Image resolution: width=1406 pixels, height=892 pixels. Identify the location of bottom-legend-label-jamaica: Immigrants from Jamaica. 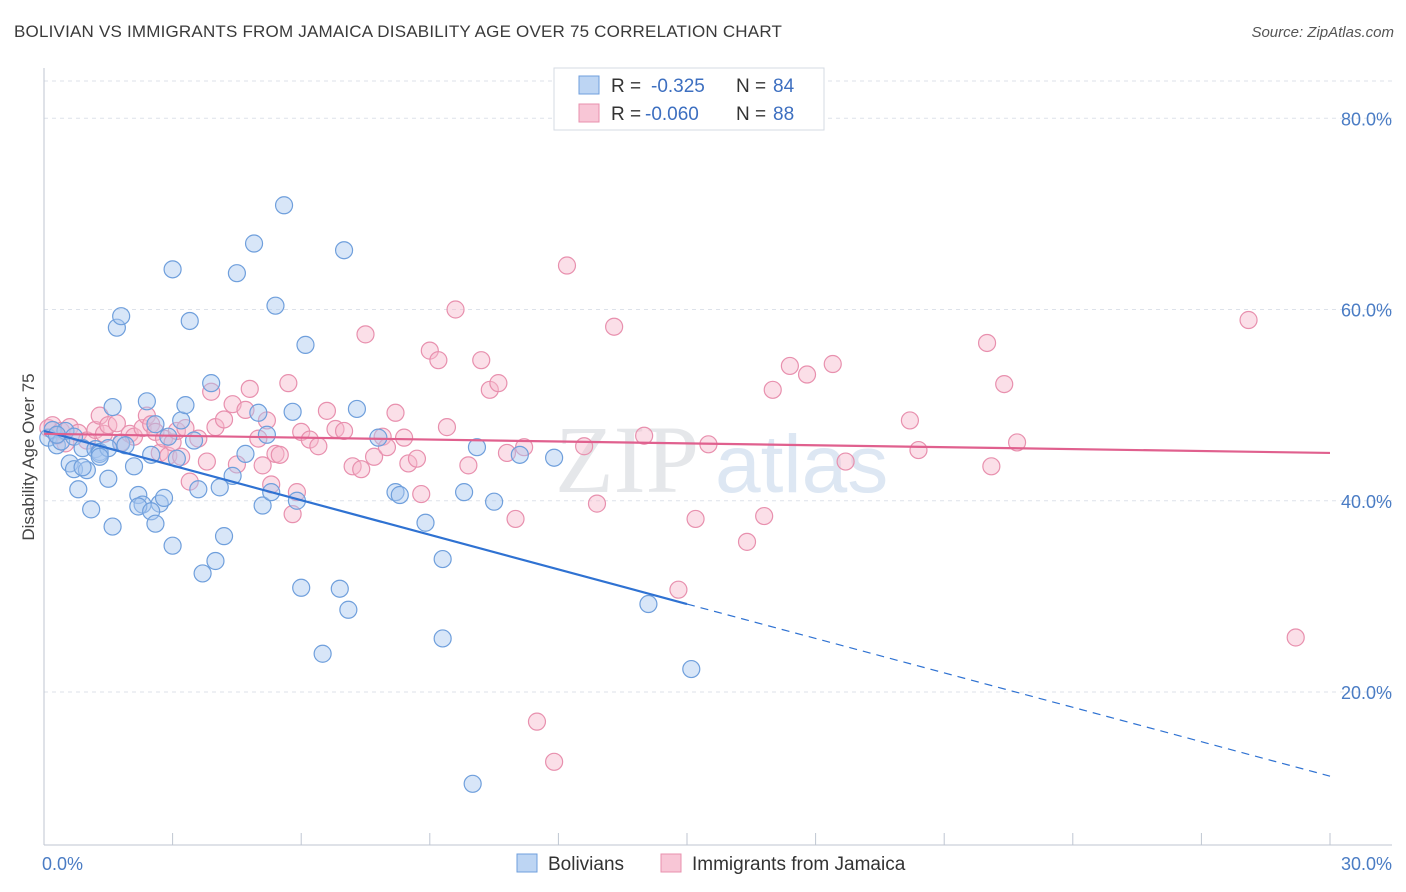
(799, 864).